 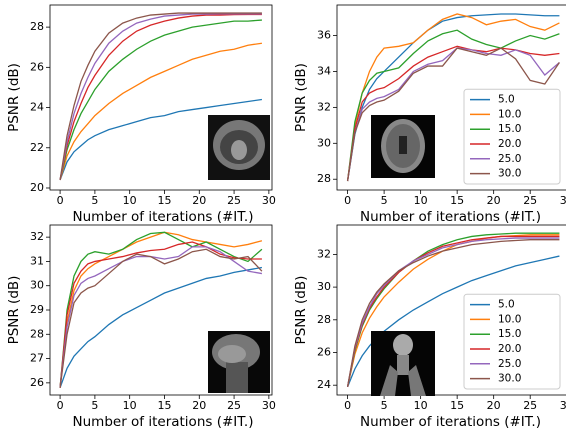 I want to click on y-tick-label: 29, so click(x=37, y=309).